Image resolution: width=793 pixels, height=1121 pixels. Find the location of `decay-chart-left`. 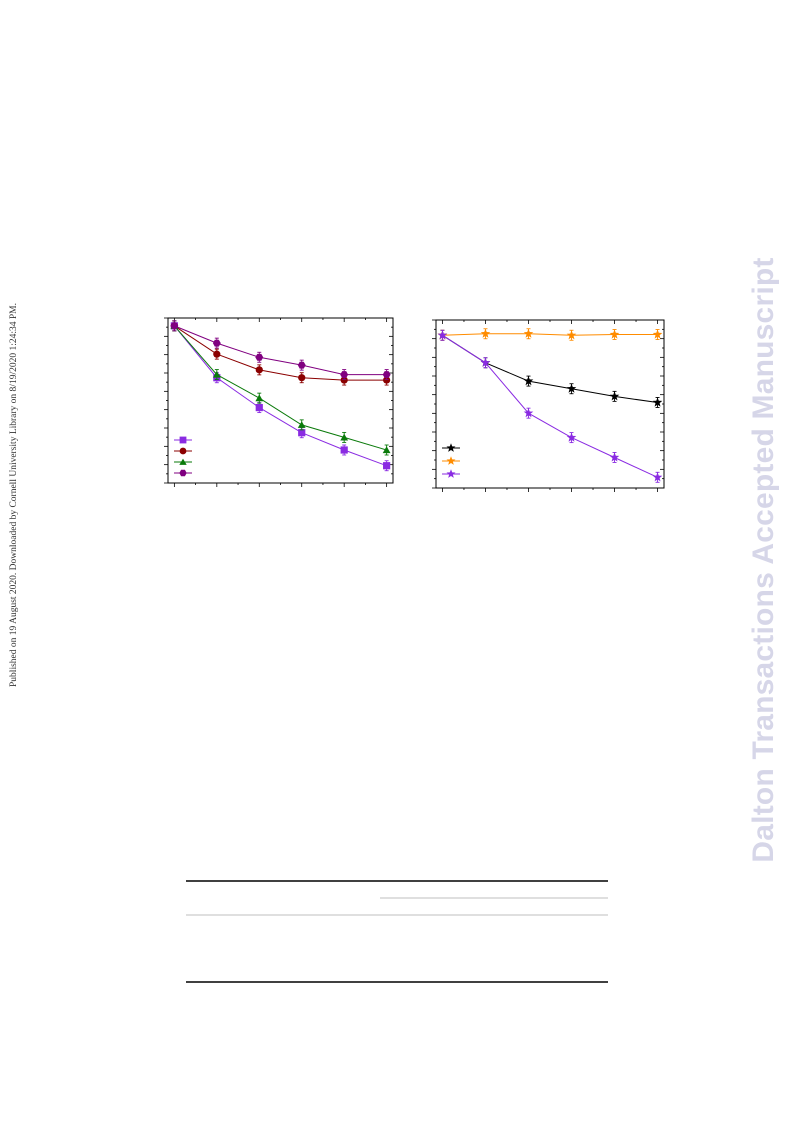

decay-chart-left is located at coordinates (279, 402).